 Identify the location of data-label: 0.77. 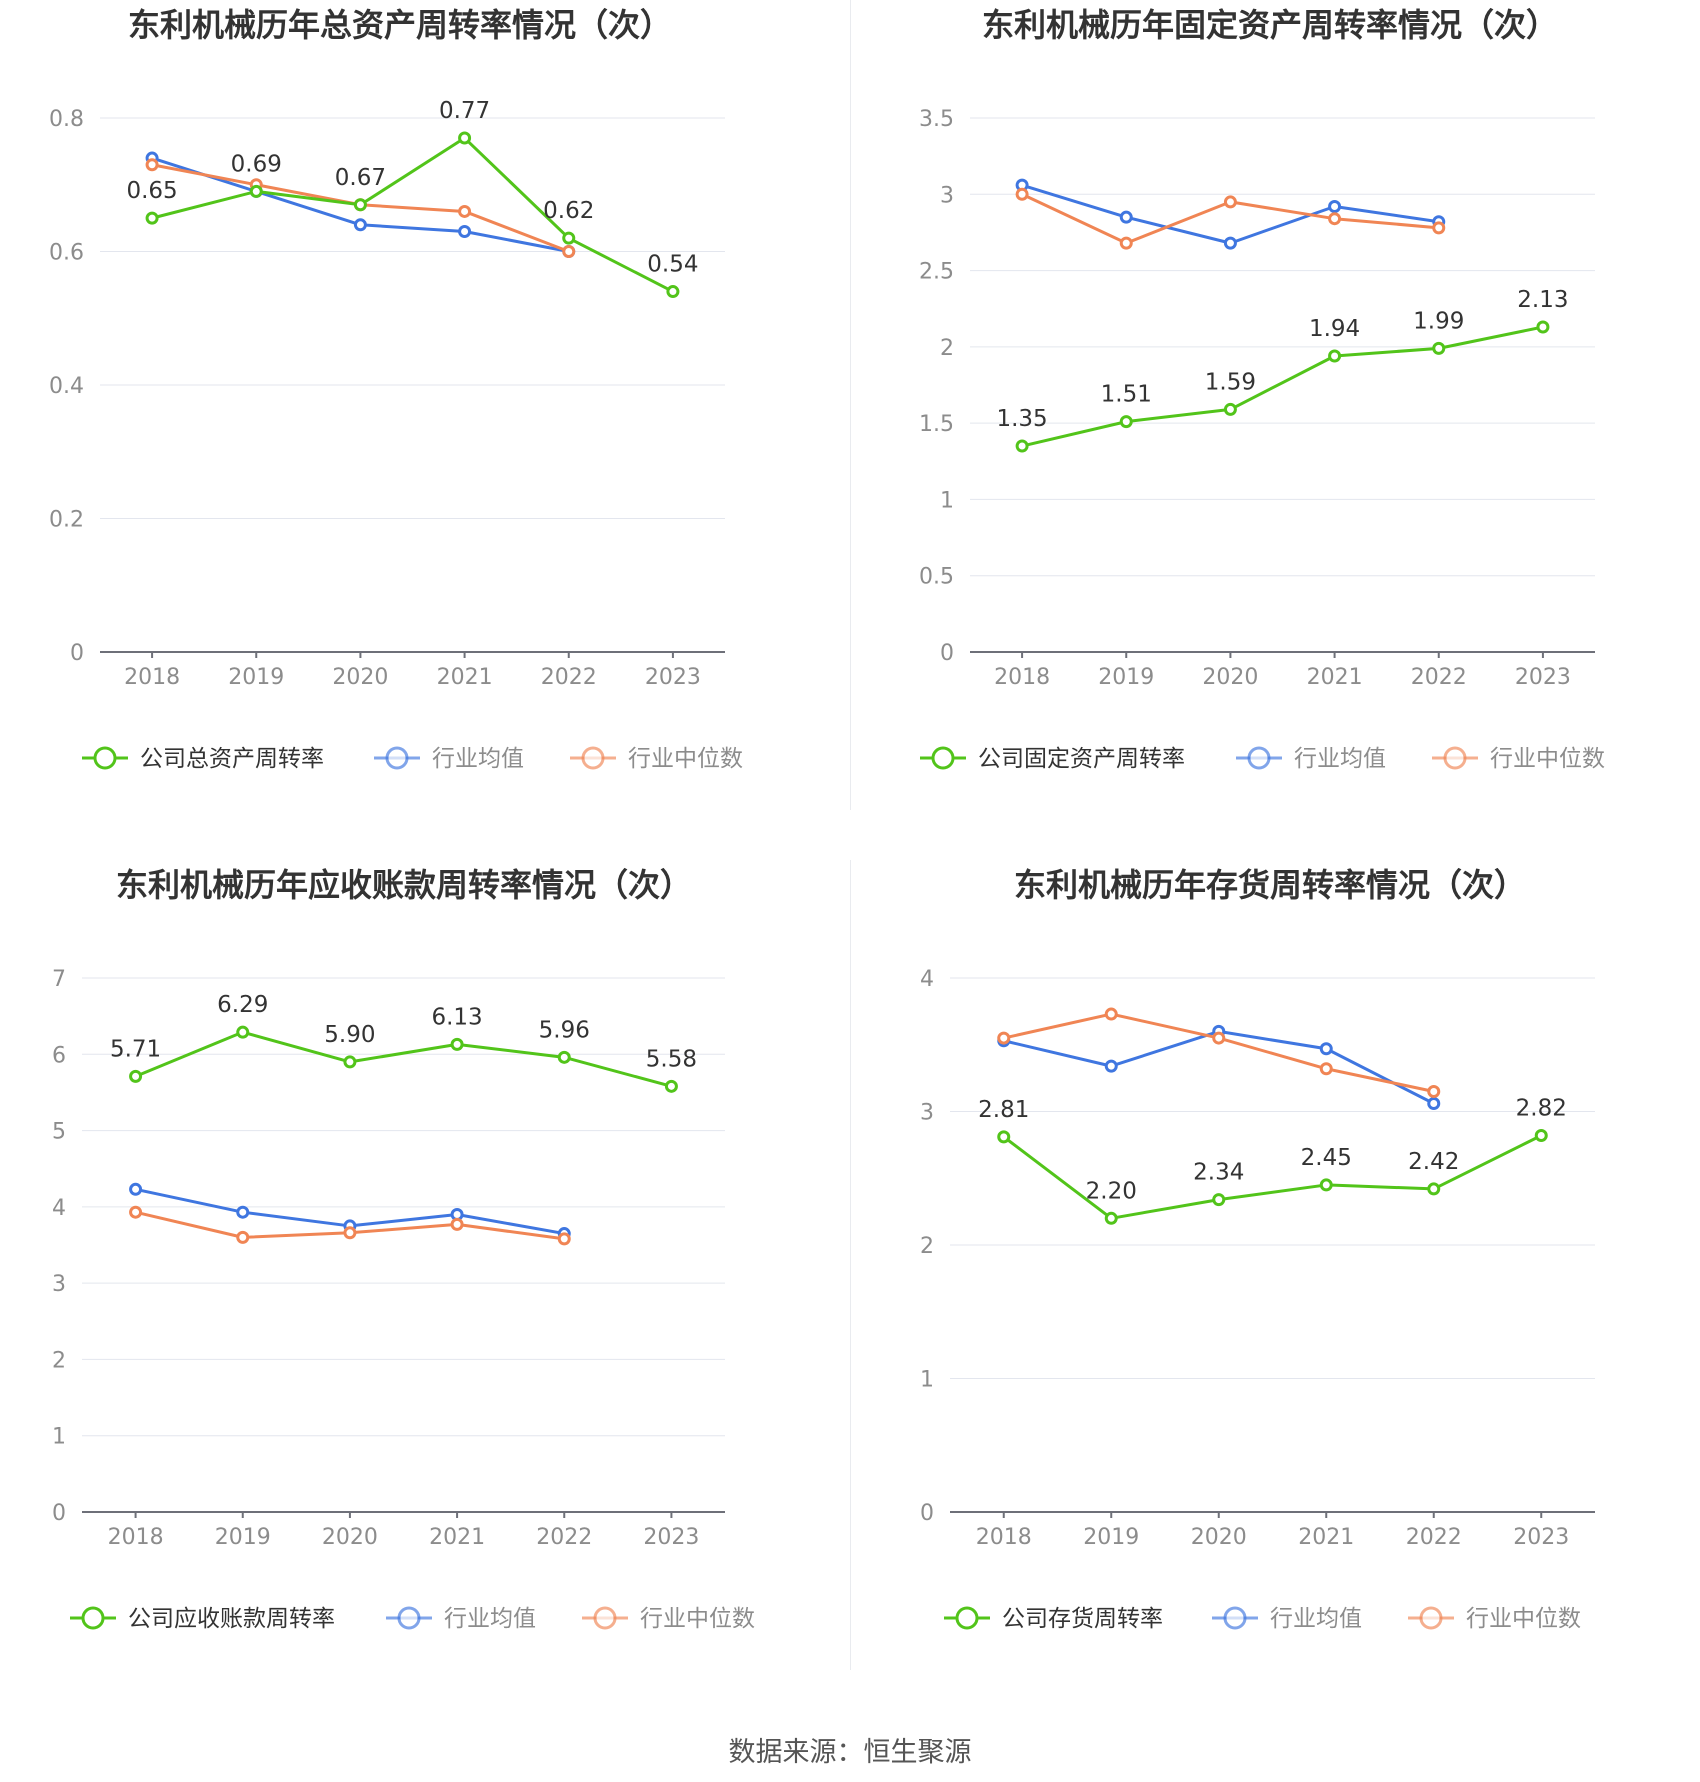
(464, 111).